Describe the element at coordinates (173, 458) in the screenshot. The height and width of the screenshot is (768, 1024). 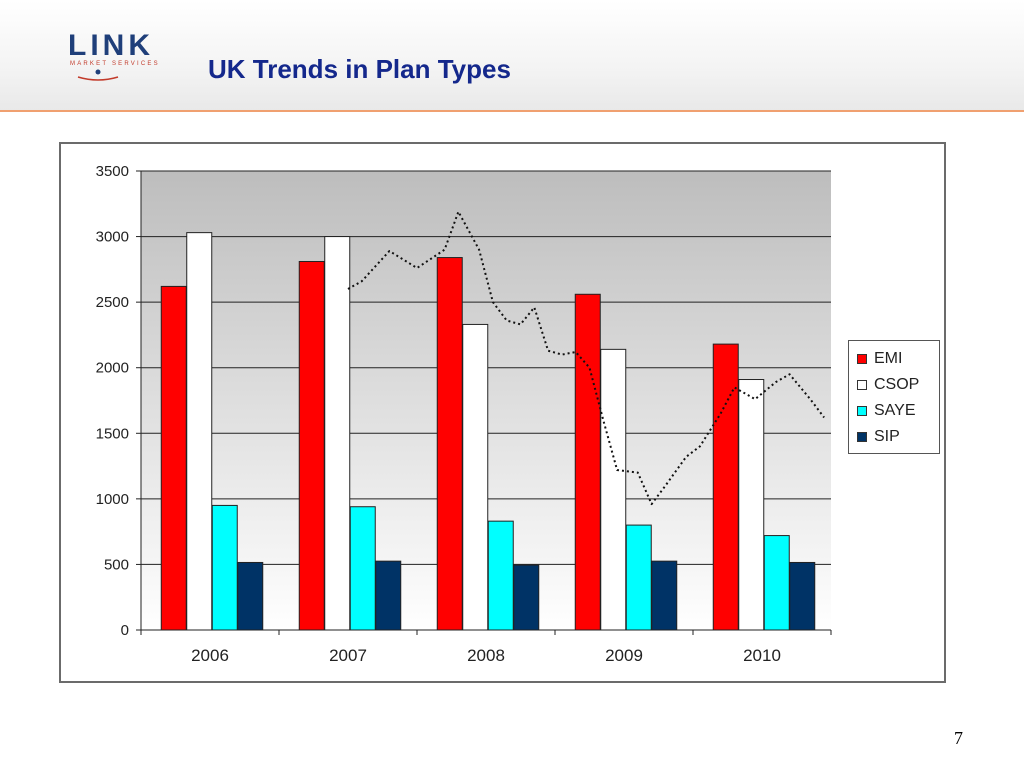
I see `bar-emi-2006` at that location.